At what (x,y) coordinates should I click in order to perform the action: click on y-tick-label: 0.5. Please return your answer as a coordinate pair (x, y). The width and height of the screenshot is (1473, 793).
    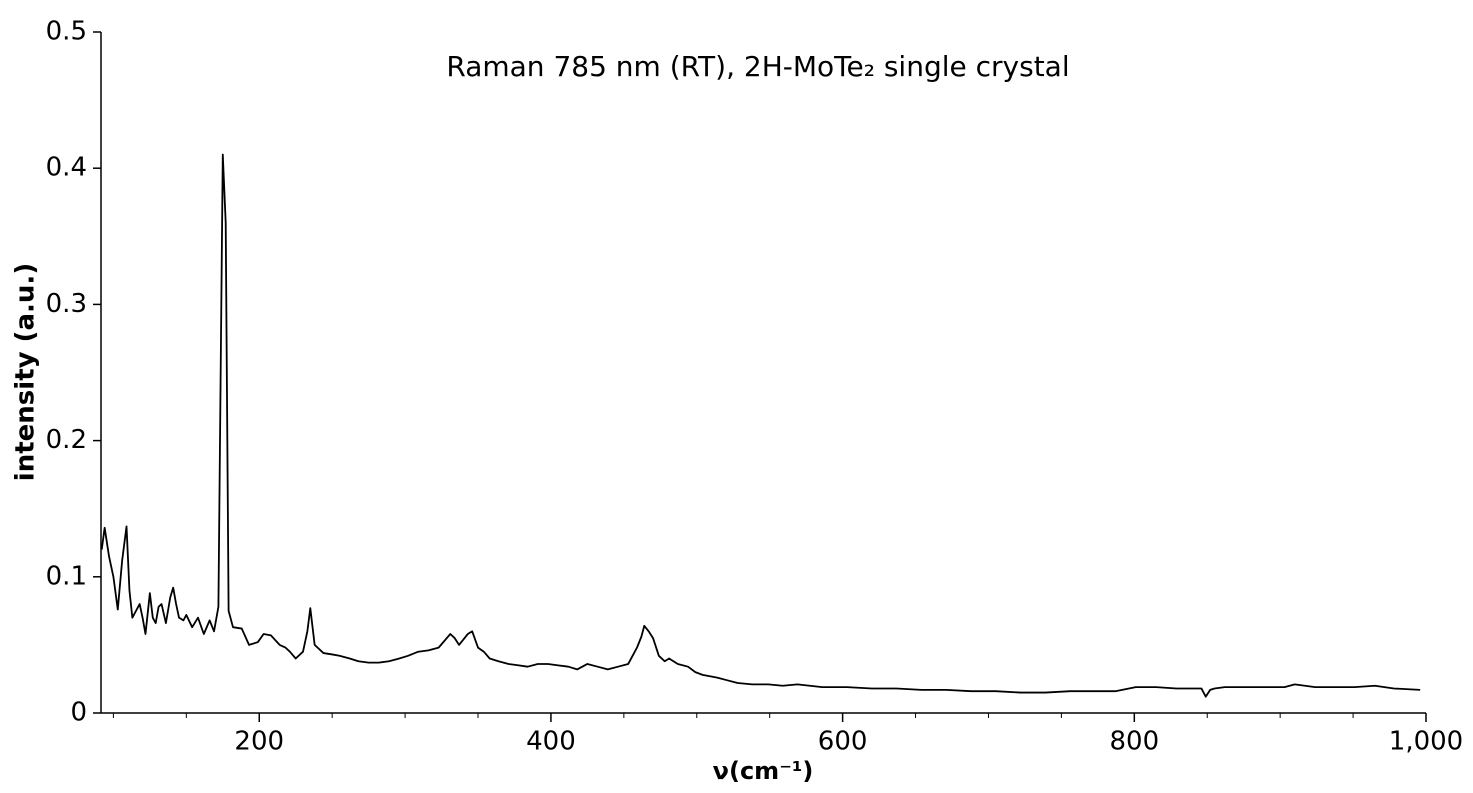
    Looking at the image, I should click on (66, 32).